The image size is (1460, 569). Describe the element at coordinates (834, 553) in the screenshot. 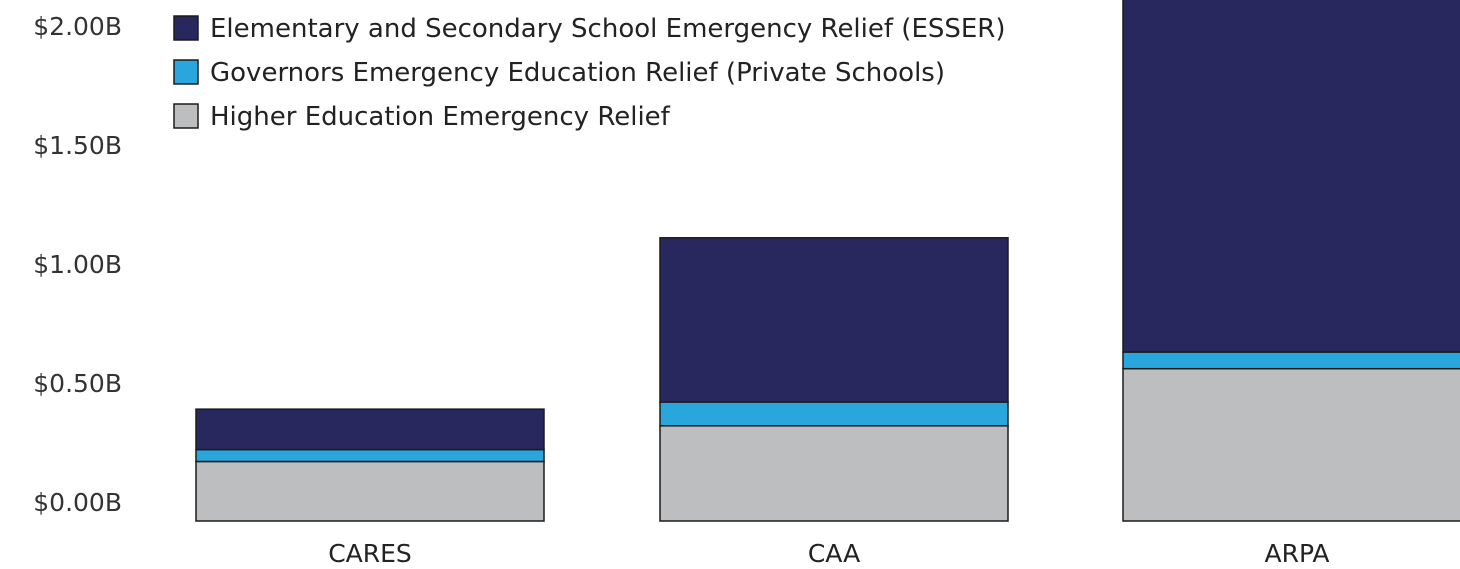

I see `x-tick-label: CAA` at that location.